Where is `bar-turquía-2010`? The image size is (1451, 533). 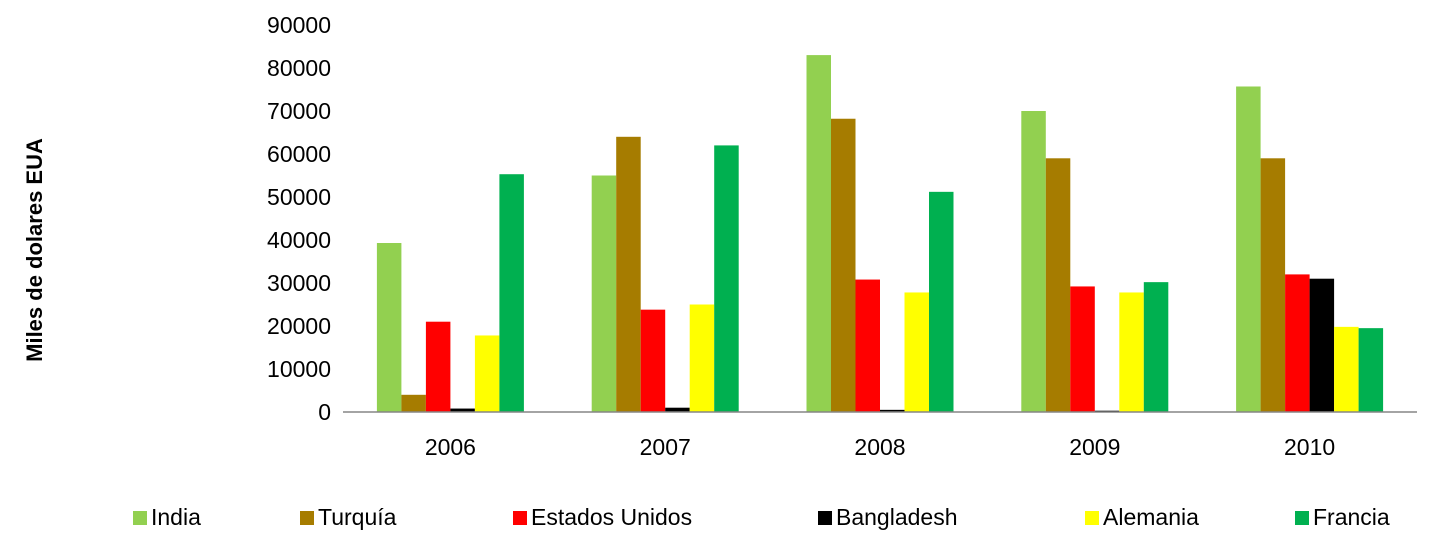 bar-turquía-2010 is located at coordinates (1273, 285).